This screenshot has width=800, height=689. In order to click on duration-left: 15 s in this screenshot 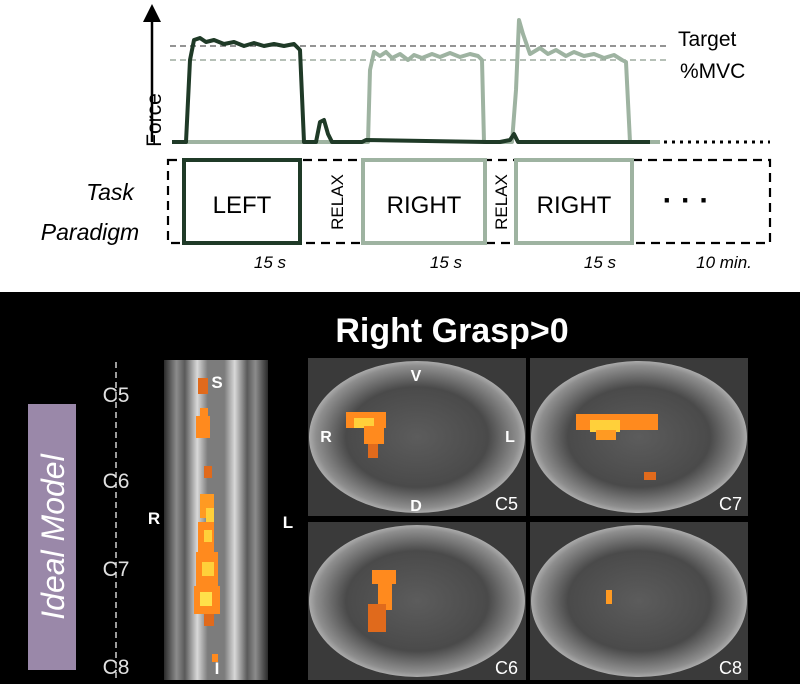, I will do `click(270, 262)`.